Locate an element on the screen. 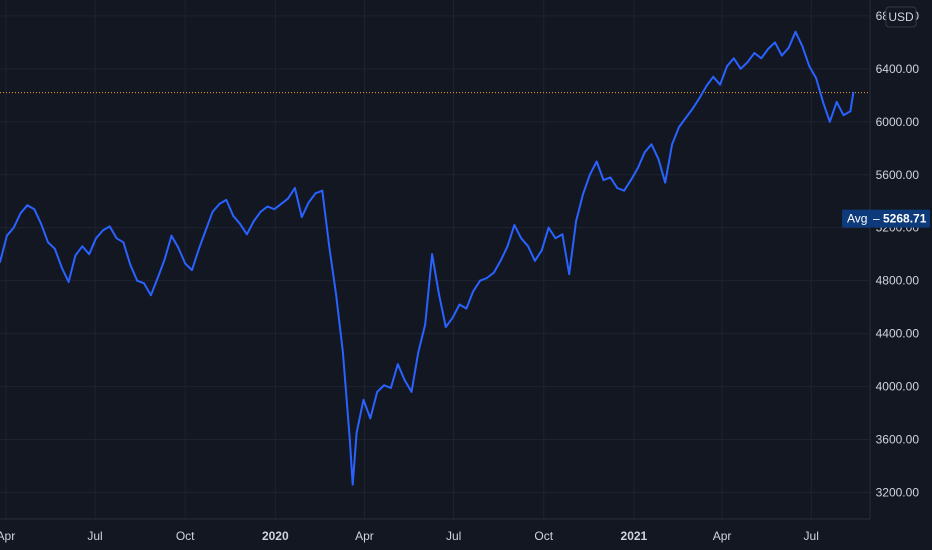 This screenshot has width=932, height=550. avg-badge: Avg – 5268.71 is located at coordinates (886, 218).